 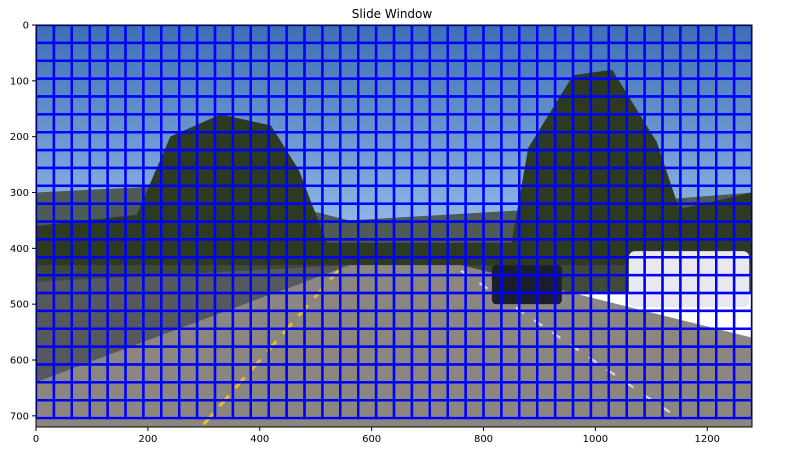 I want to click on y-tick-label: 500, so click(x=19, y=305).